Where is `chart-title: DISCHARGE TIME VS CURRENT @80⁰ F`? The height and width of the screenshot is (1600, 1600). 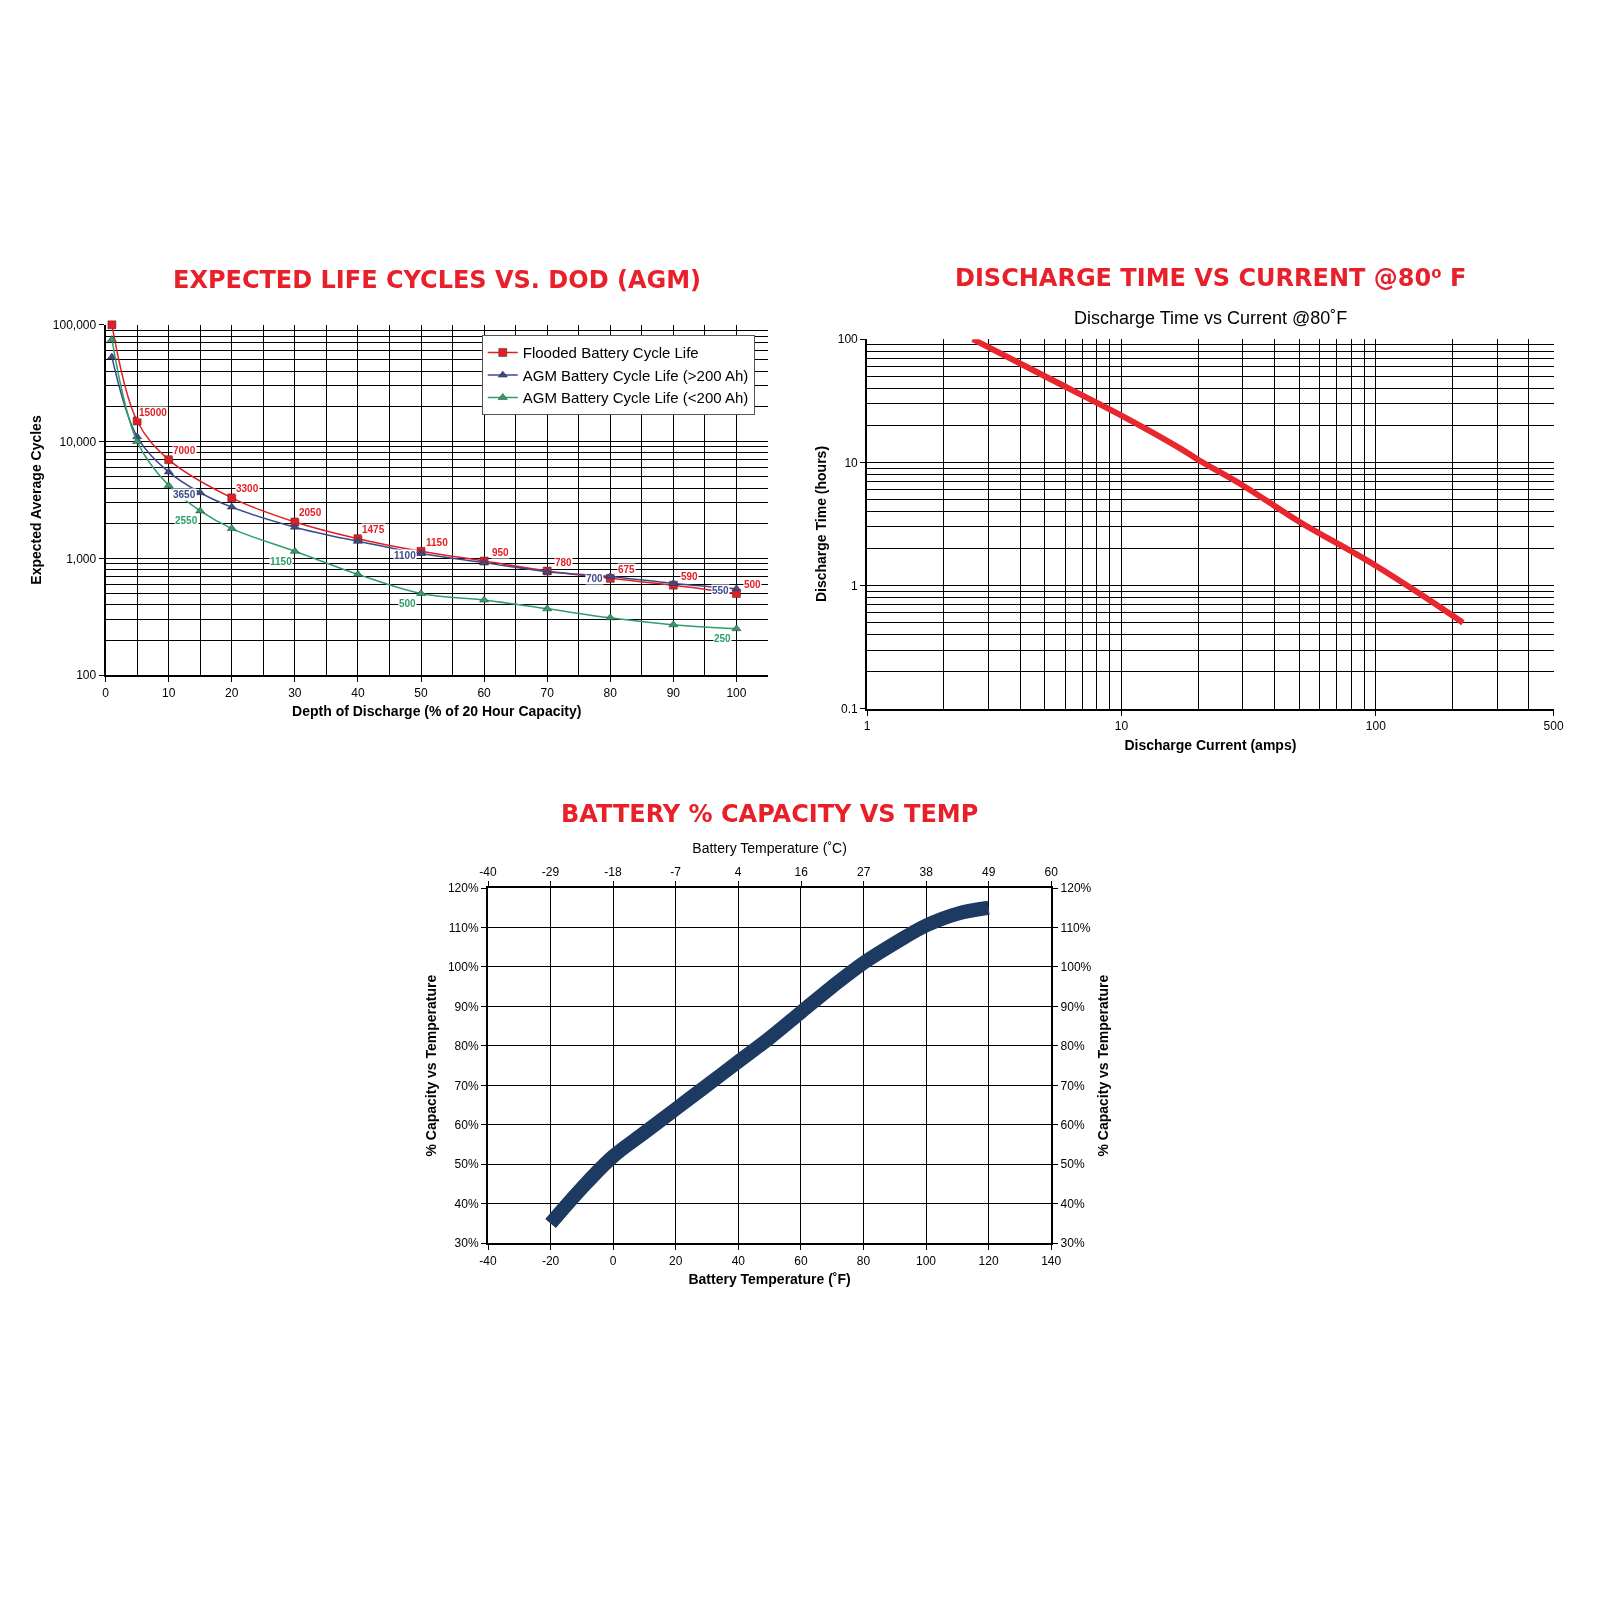
chart-title: DISCHARGE TIME VS CURRENT @80⁰ F is located at coordinates (1211, 278).